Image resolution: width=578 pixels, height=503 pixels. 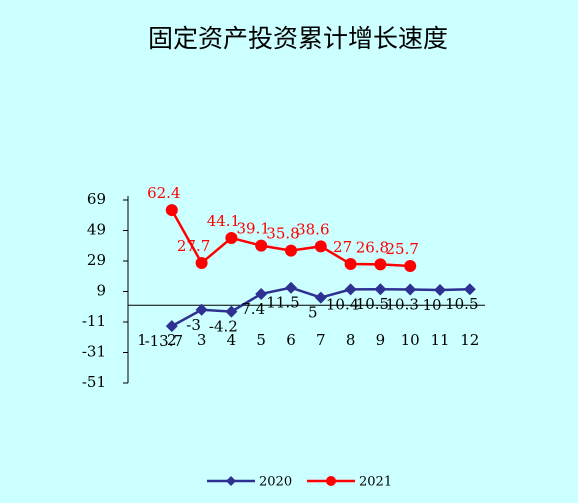 What do you see at coordinates (223, 221) in the screenshot?
I see `data-label: 44.1` at bounding box center [223, 221].